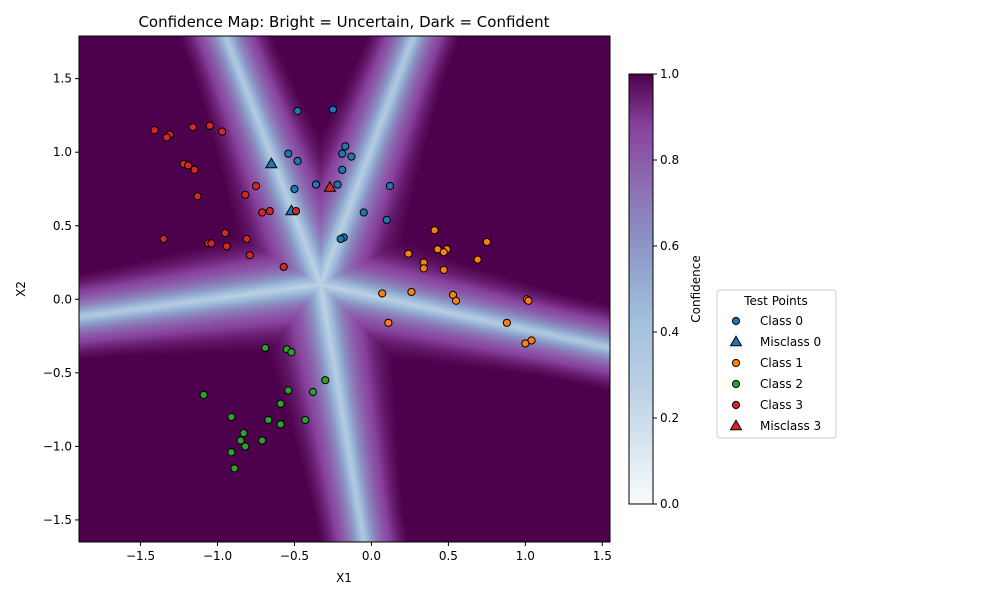 Image resolution: width=1000 pixels, height=600 pixels. I want to click on legend-entry: Class 0, so click(767, 321).